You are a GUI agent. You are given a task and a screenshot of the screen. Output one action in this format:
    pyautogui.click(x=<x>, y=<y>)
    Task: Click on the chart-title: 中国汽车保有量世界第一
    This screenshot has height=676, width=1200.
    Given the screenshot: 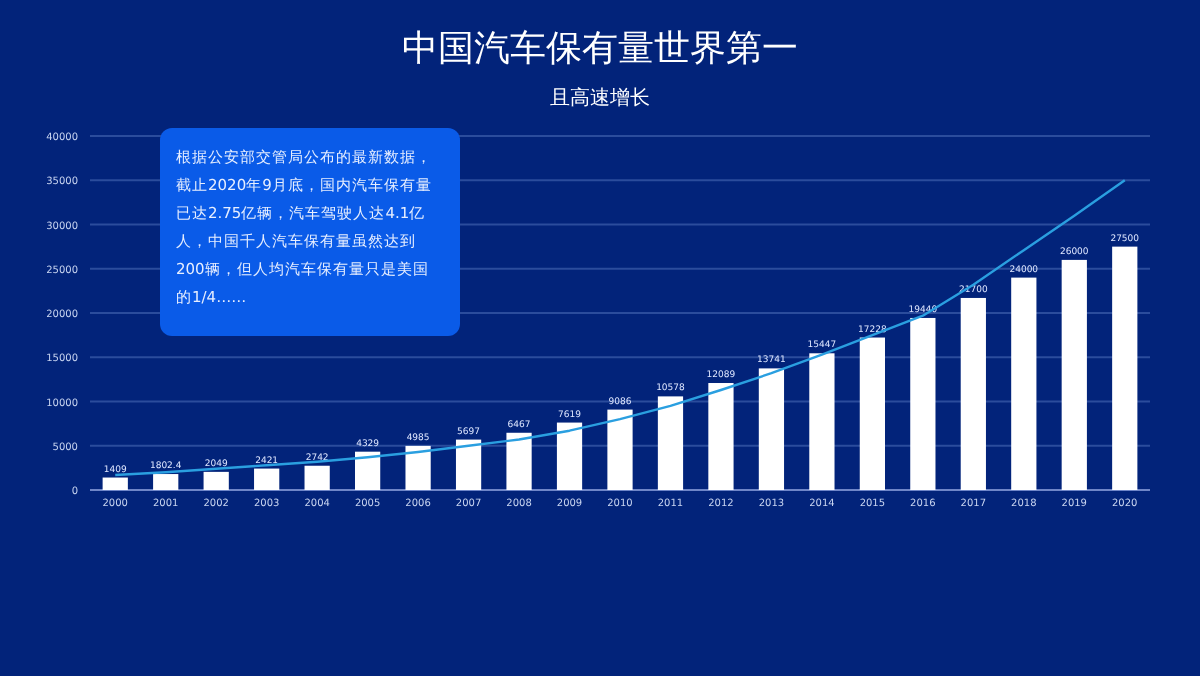 What is the action you would take?
    pyautogui.click(x=600, y=49)
    